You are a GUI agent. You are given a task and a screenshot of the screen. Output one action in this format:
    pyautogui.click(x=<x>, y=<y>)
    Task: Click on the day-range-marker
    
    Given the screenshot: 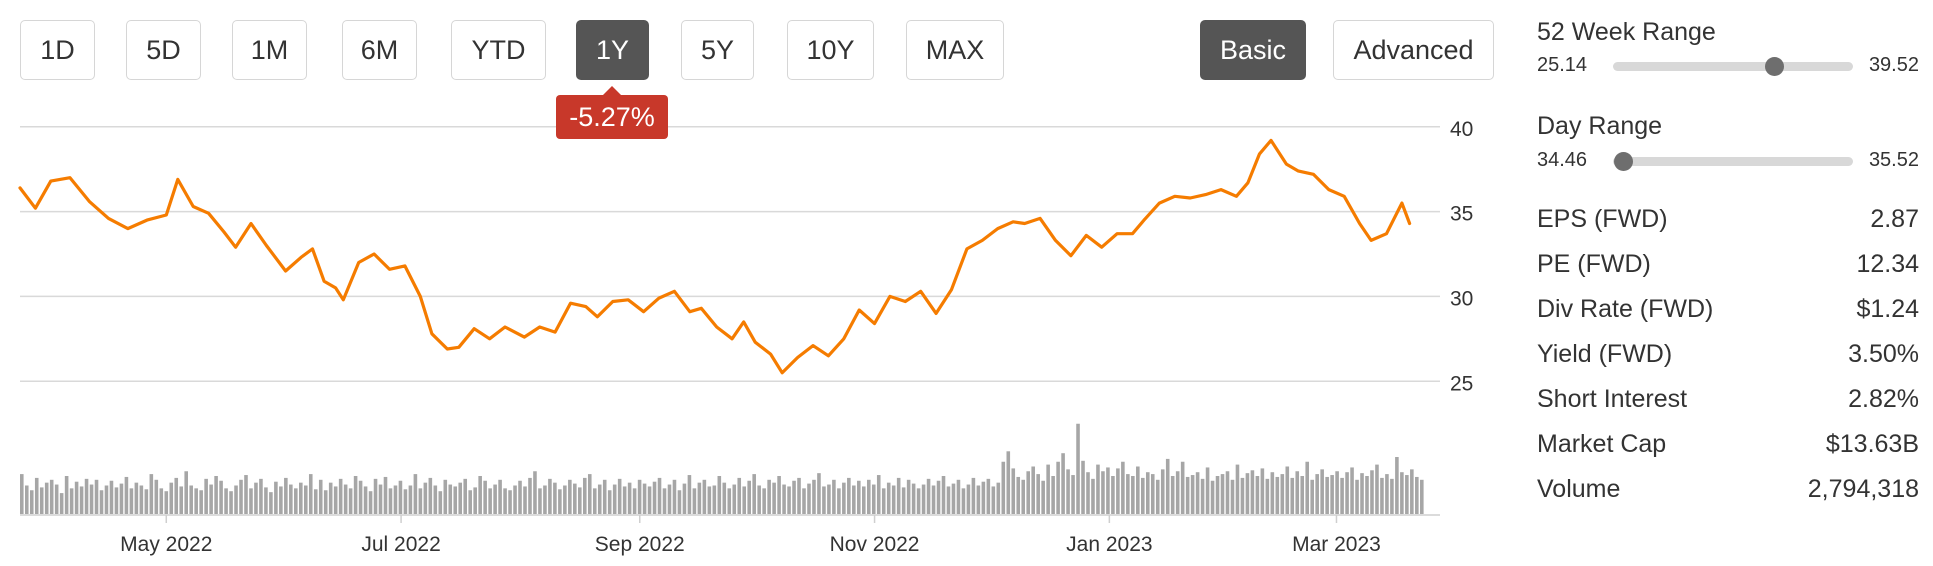 What is the action you would take?
    pyautogui.click(x=1623, y=161)
    